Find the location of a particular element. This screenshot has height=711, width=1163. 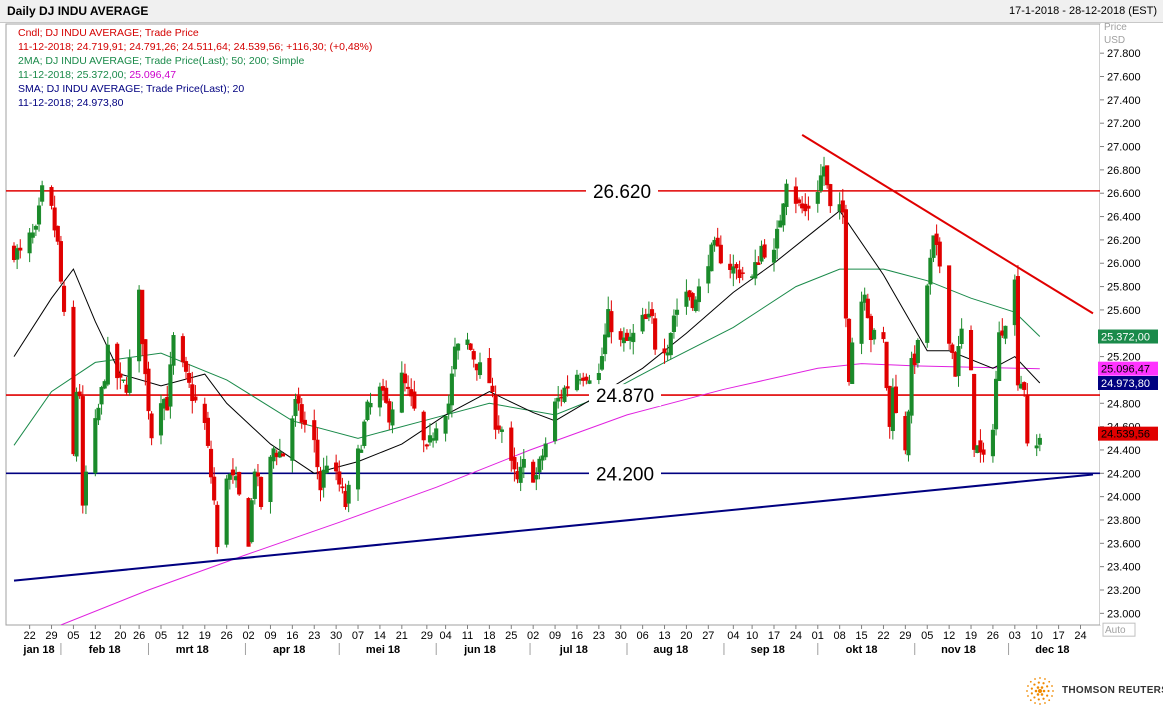

x-tick-label: 10 is located at coordinates (1037, 636).